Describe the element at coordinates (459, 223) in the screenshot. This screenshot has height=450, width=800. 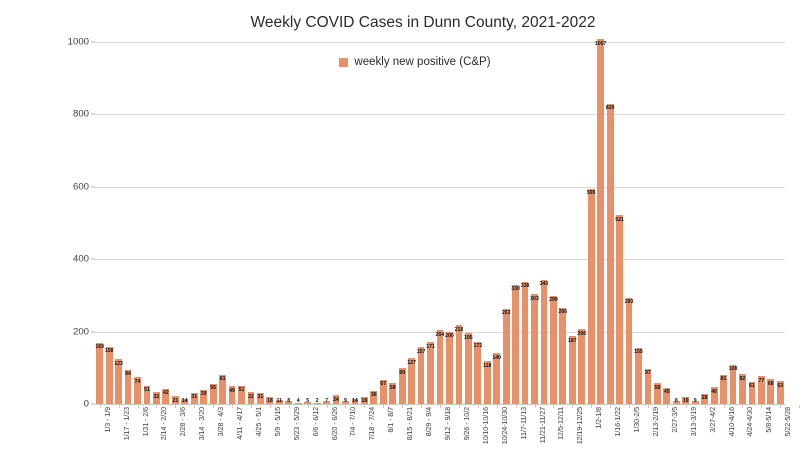
I see `bar-column: 218` at that location.